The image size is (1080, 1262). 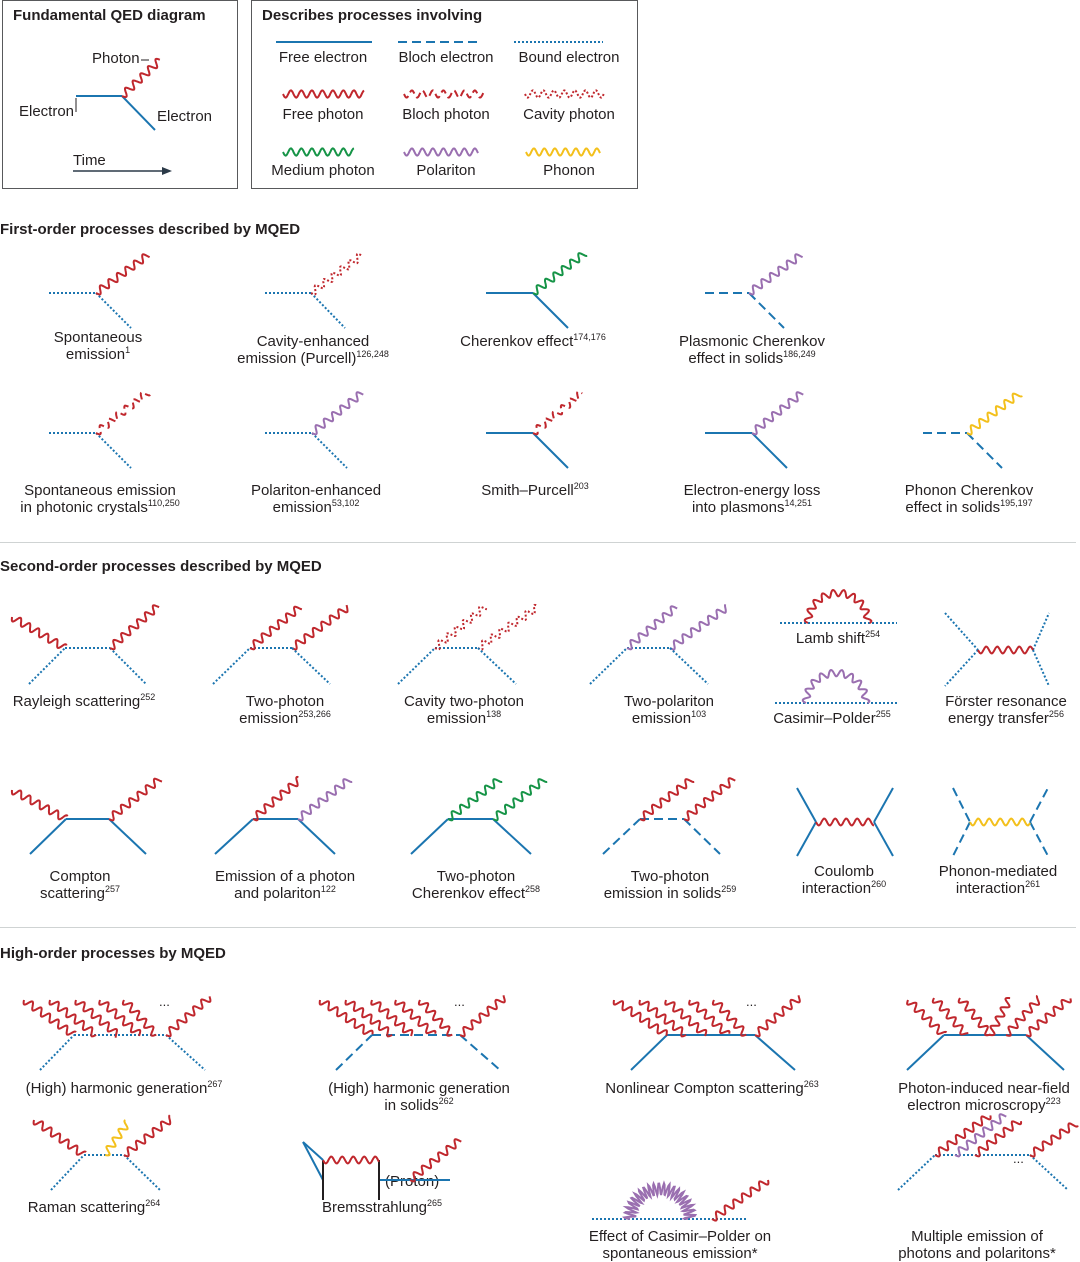 What do you see at coordinates (84, 701) in the screenshot?
I see `second-label-rayleigh: Rayleigh scattering252` at bounding box center [84, 701].